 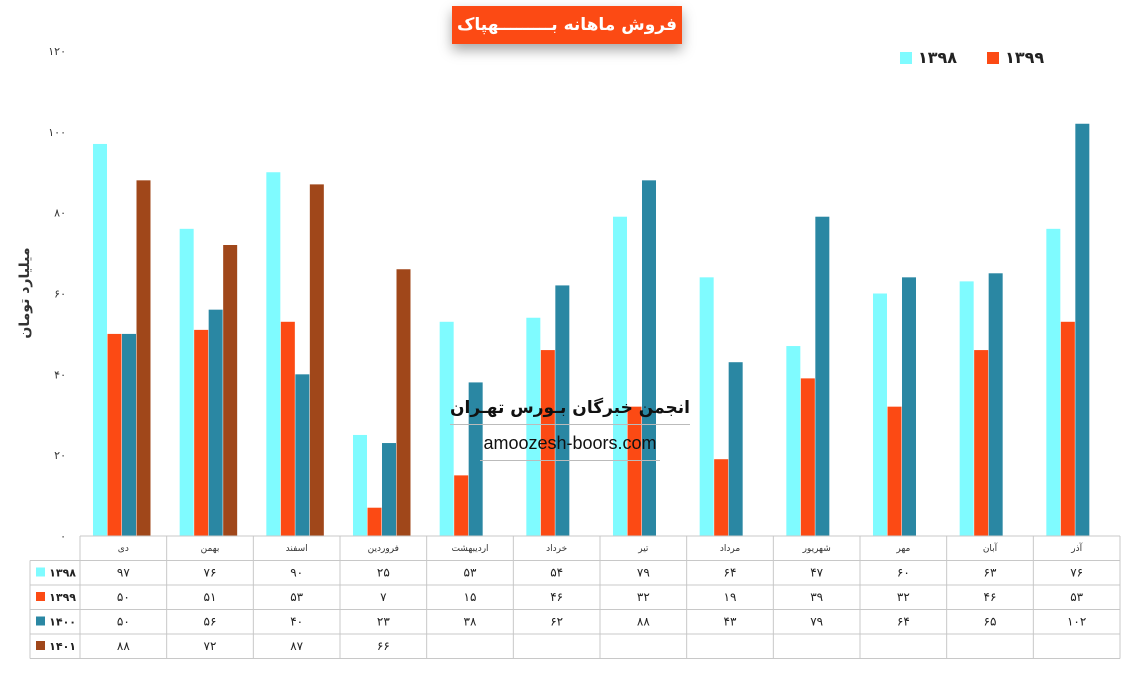 What do you see at coordinates (990, 622) in the screenshot?
I see `data-label: ۶۵` at bounding box center [990, 622].